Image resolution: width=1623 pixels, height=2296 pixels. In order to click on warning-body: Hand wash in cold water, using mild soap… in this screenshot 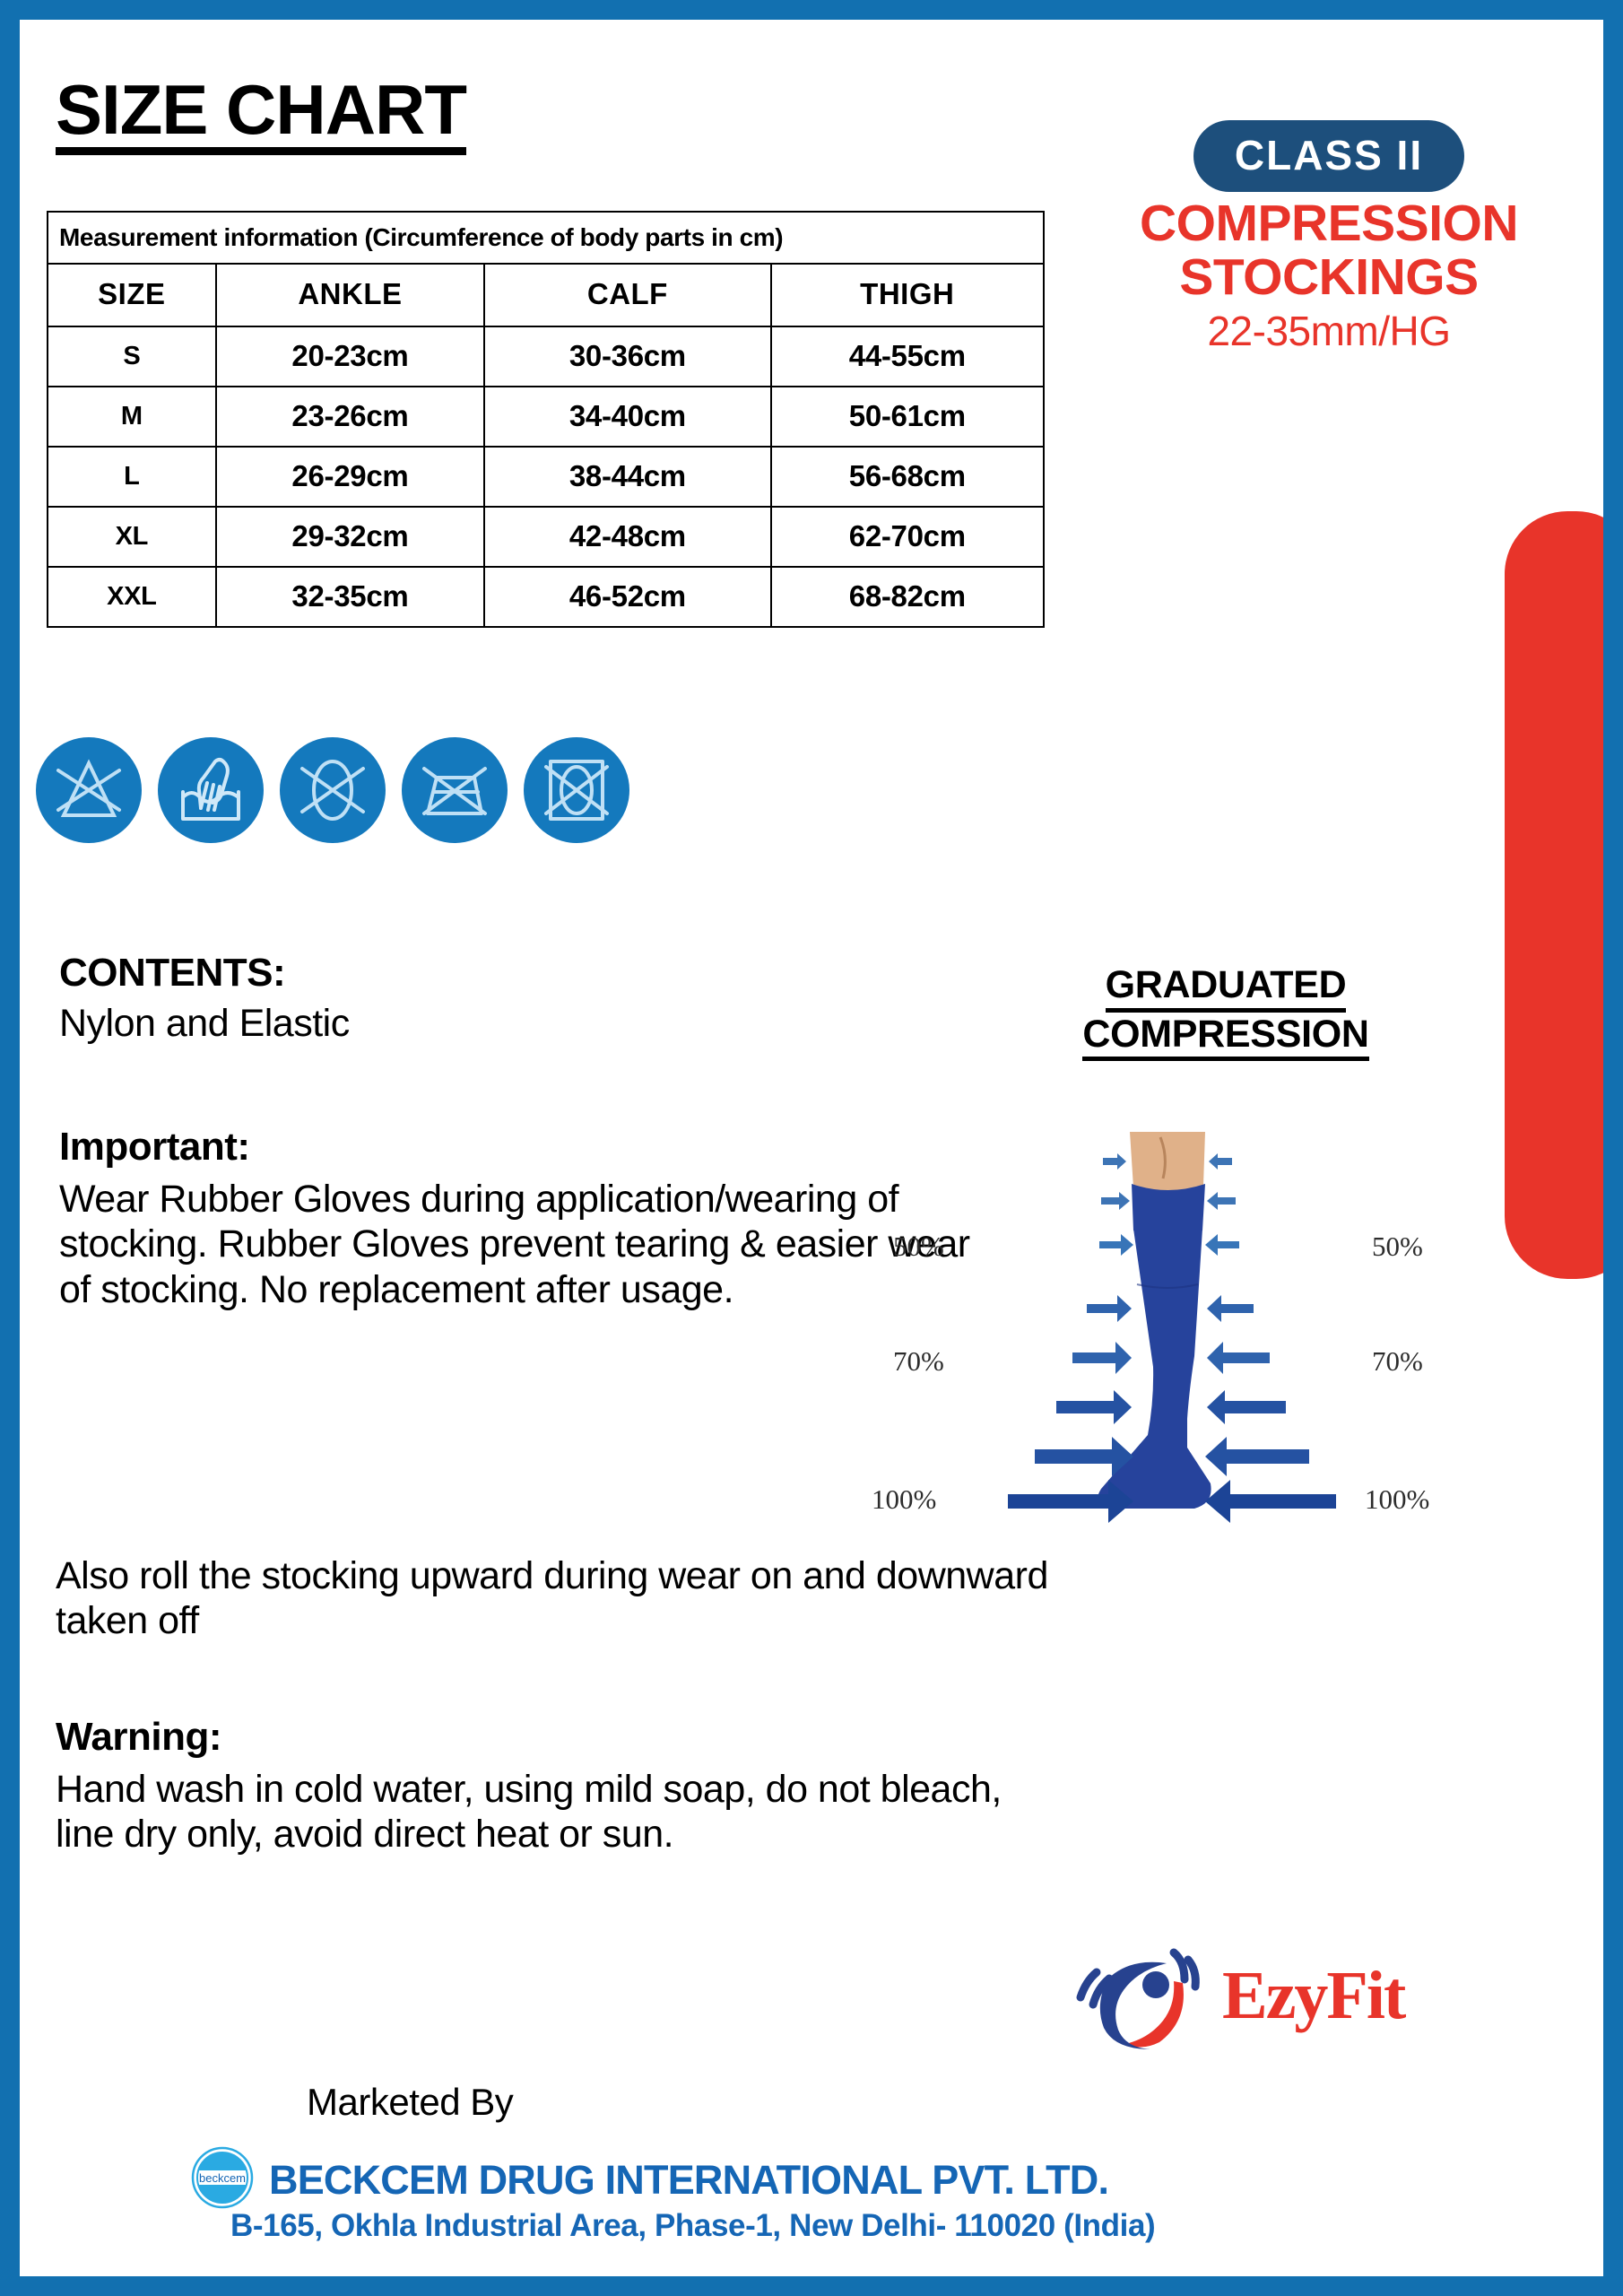, I will do `click(529, 1812)`.